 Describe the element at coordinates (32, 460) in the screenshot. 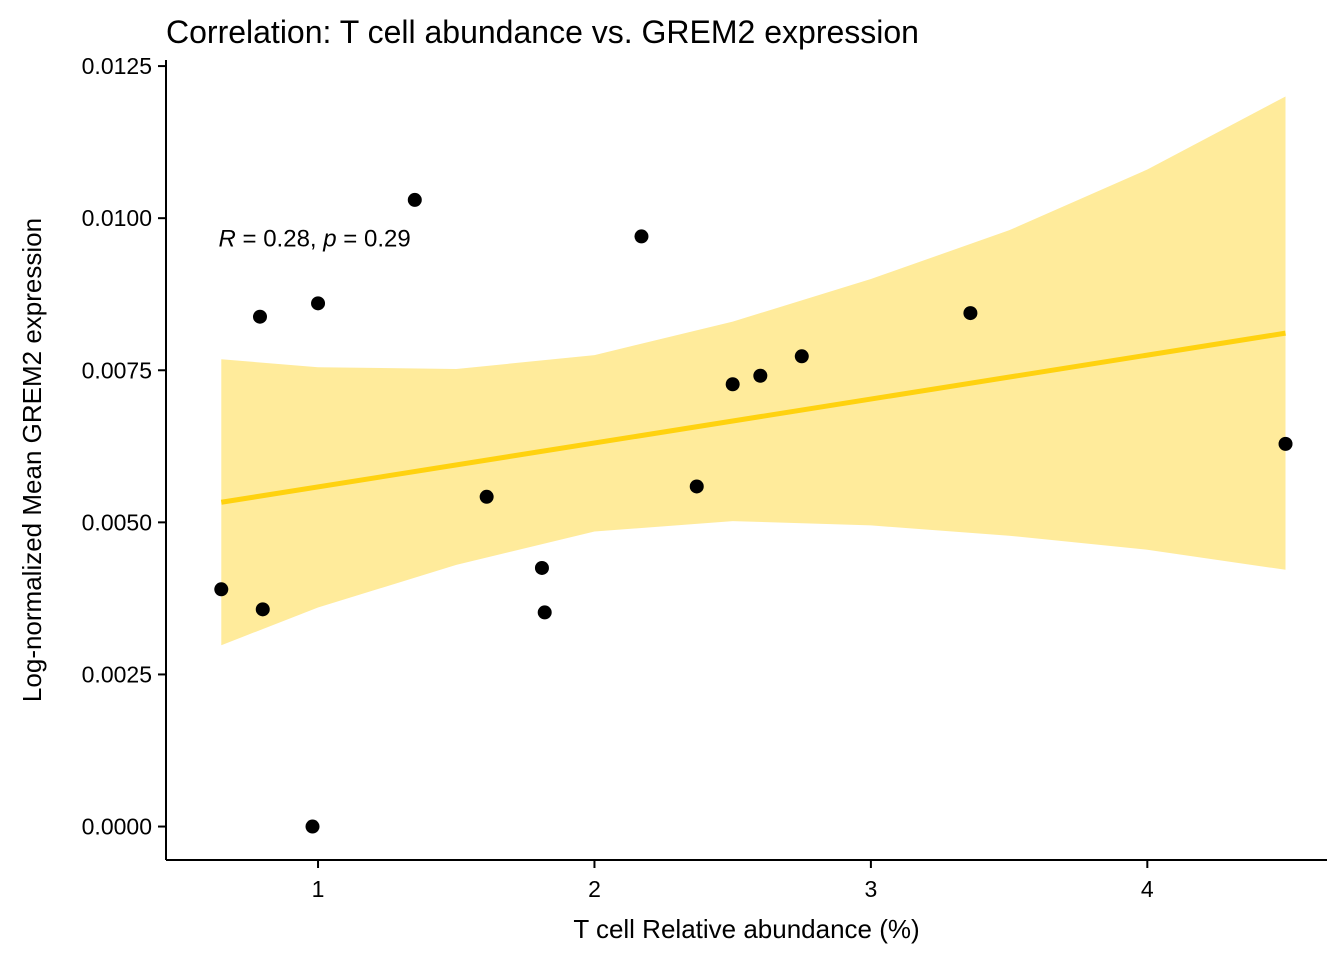

I see `y-axis-label: Log-normalized Mean GREM2 expression` at that location.